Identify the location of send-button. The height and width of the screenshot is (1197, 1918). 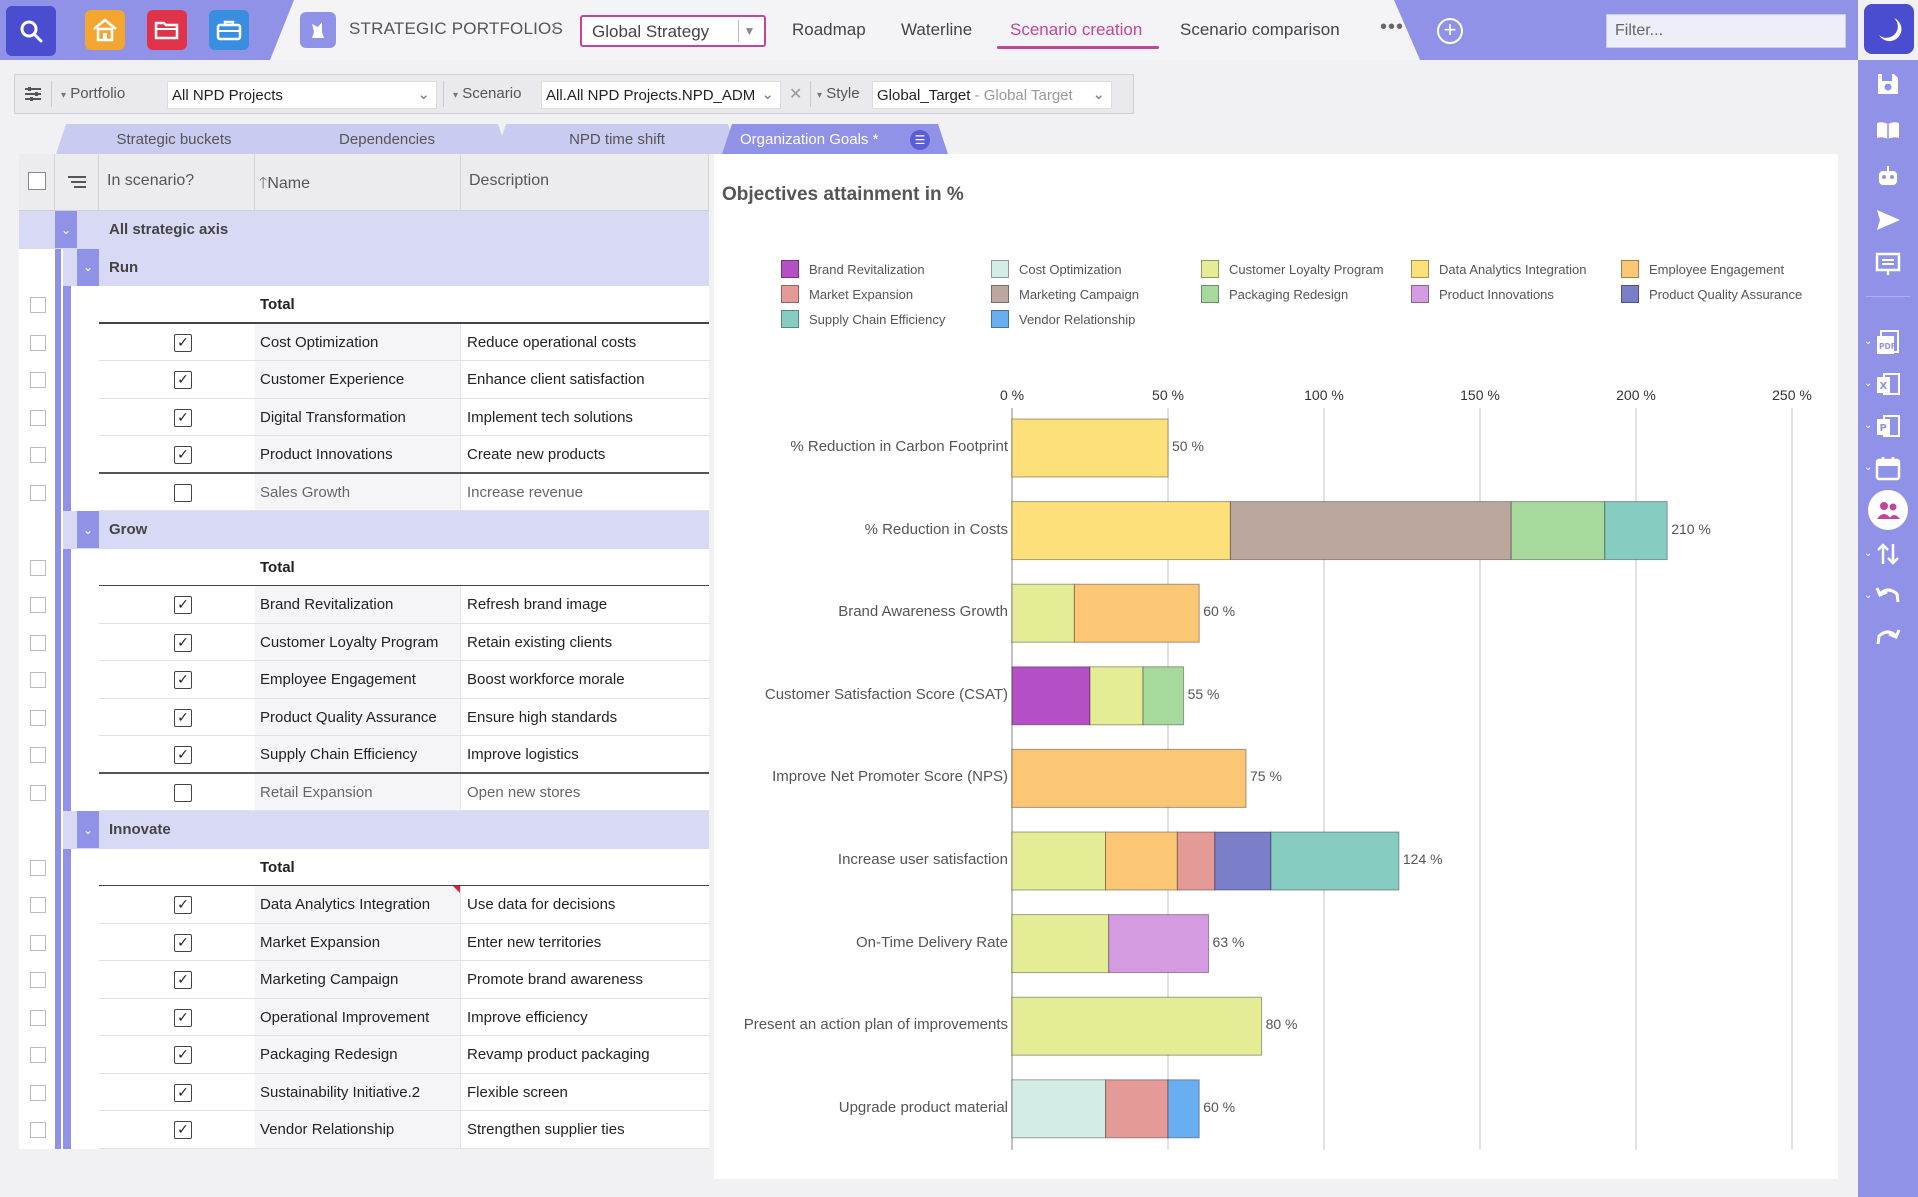
(1888, 220).